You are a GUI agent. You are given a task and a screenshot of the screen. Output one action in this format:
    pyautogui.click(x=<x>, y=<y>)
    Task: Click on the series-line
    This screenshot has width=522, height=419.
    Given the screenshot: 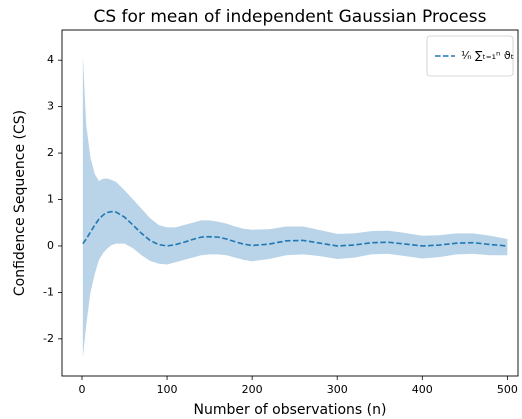 What is the action you would take?
    pyautogui.click(x=295, y=228)
    